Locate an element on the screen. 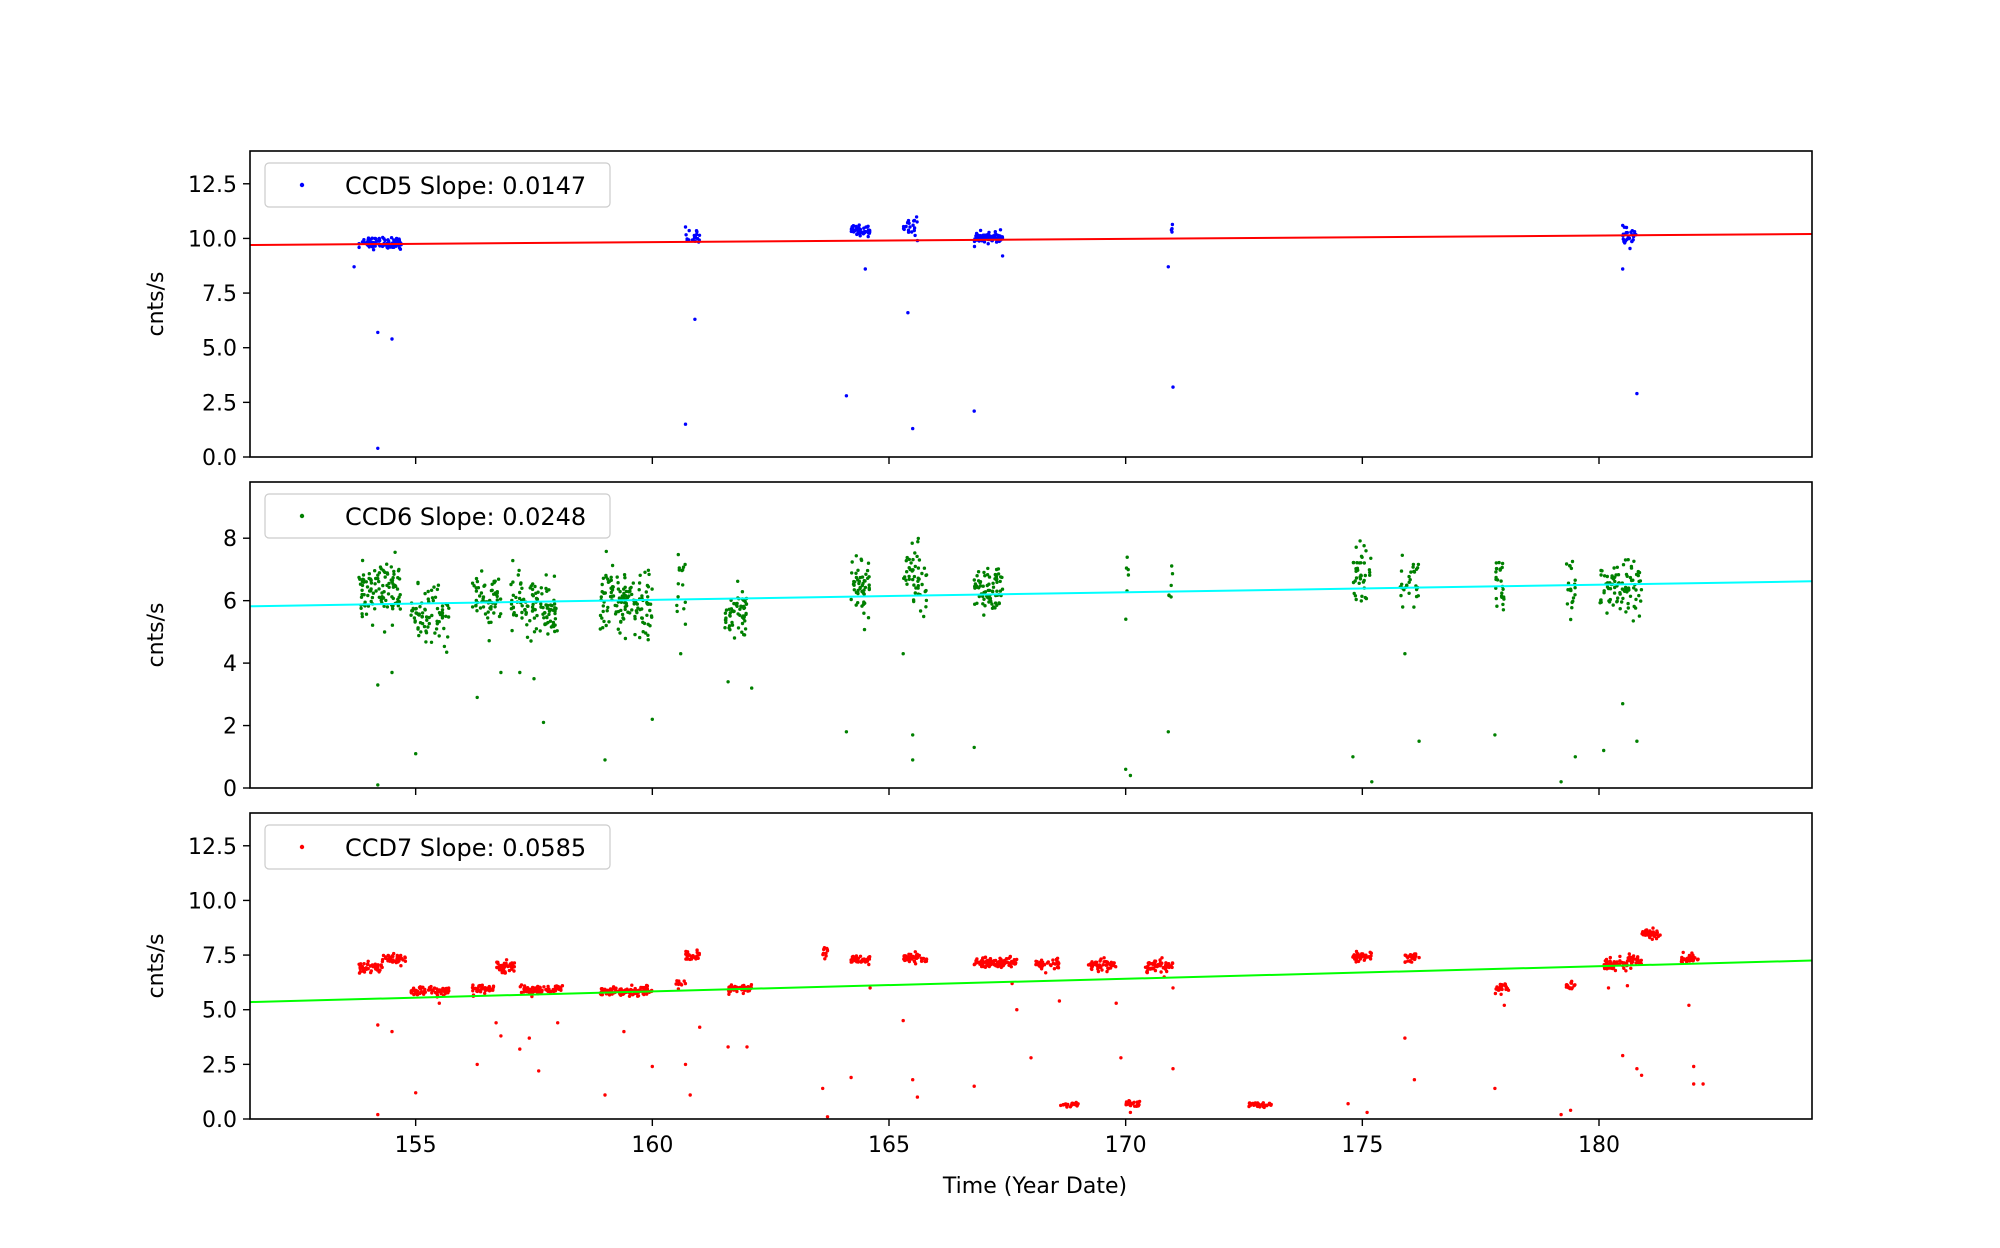 Image resolution: width=2000 pixels, height=1248 pixels. y-tick-label: 5.0 is located at coordinates (219, 1011).